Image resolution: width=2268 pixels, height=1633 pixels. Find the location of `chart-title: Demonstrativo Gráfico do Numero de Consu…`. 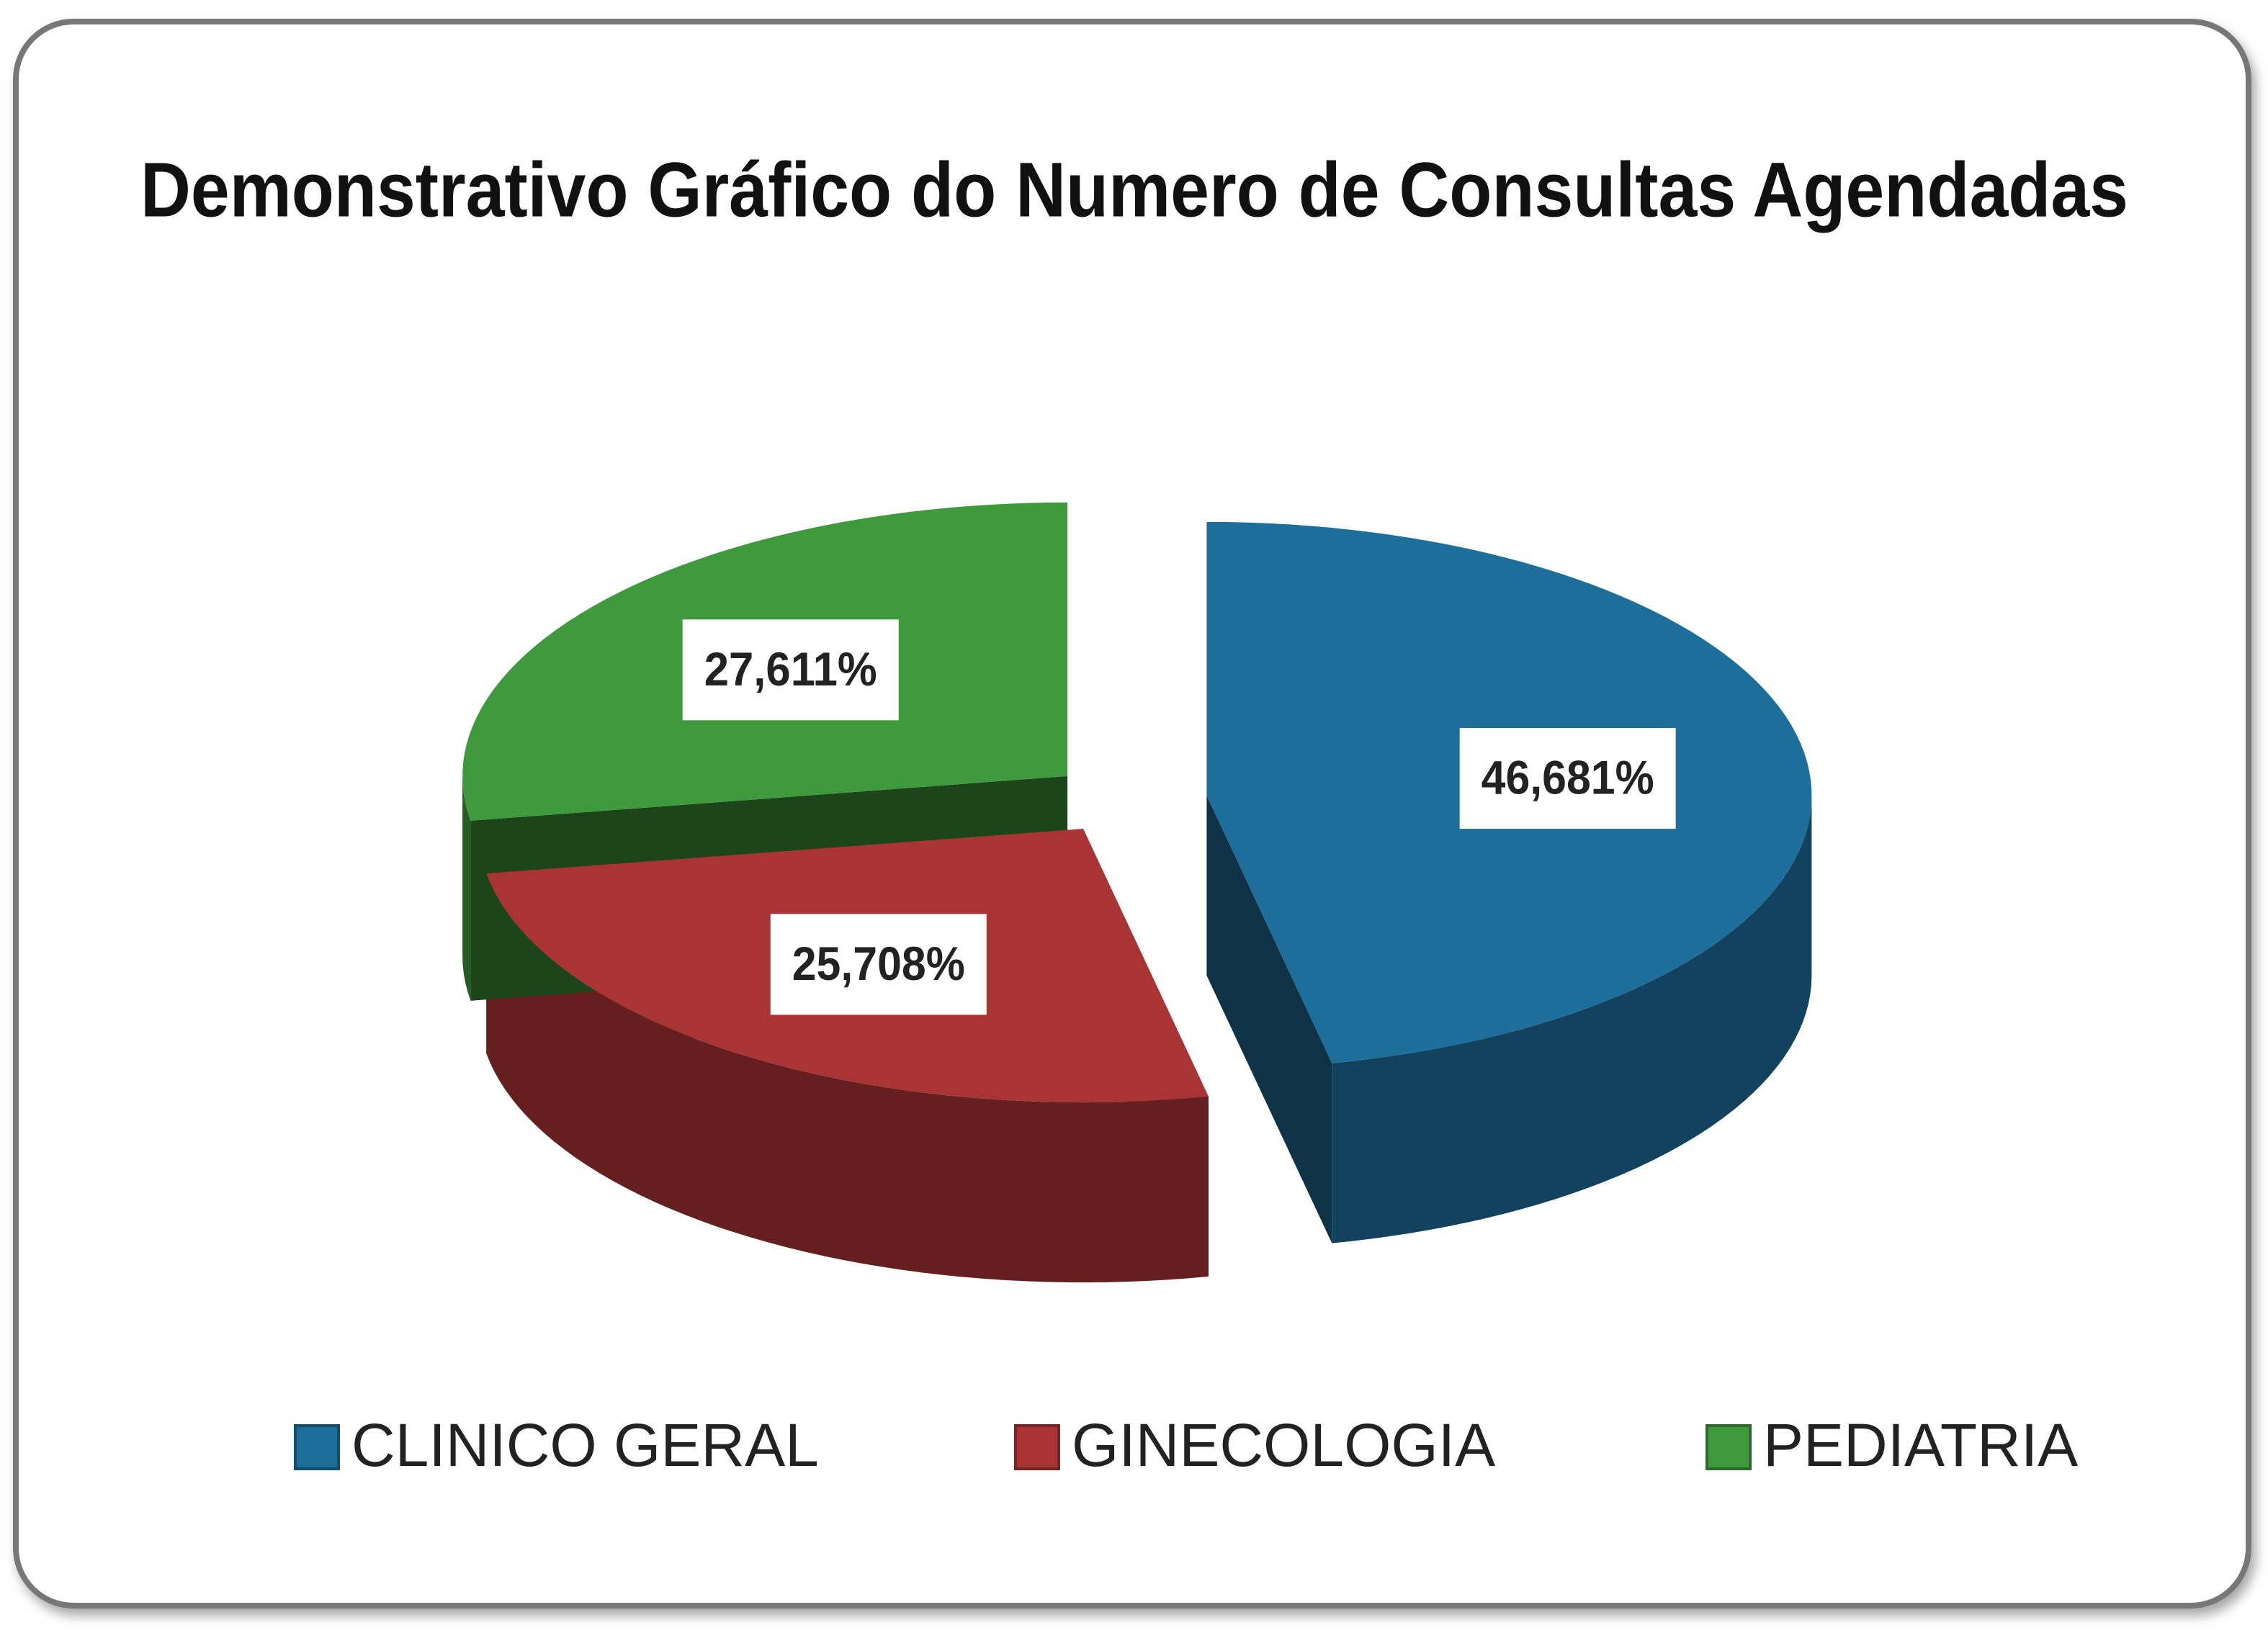

chart-title: Demonstrativo Gráfico do Numero de Consu… is located at coordinates (1134, 189).